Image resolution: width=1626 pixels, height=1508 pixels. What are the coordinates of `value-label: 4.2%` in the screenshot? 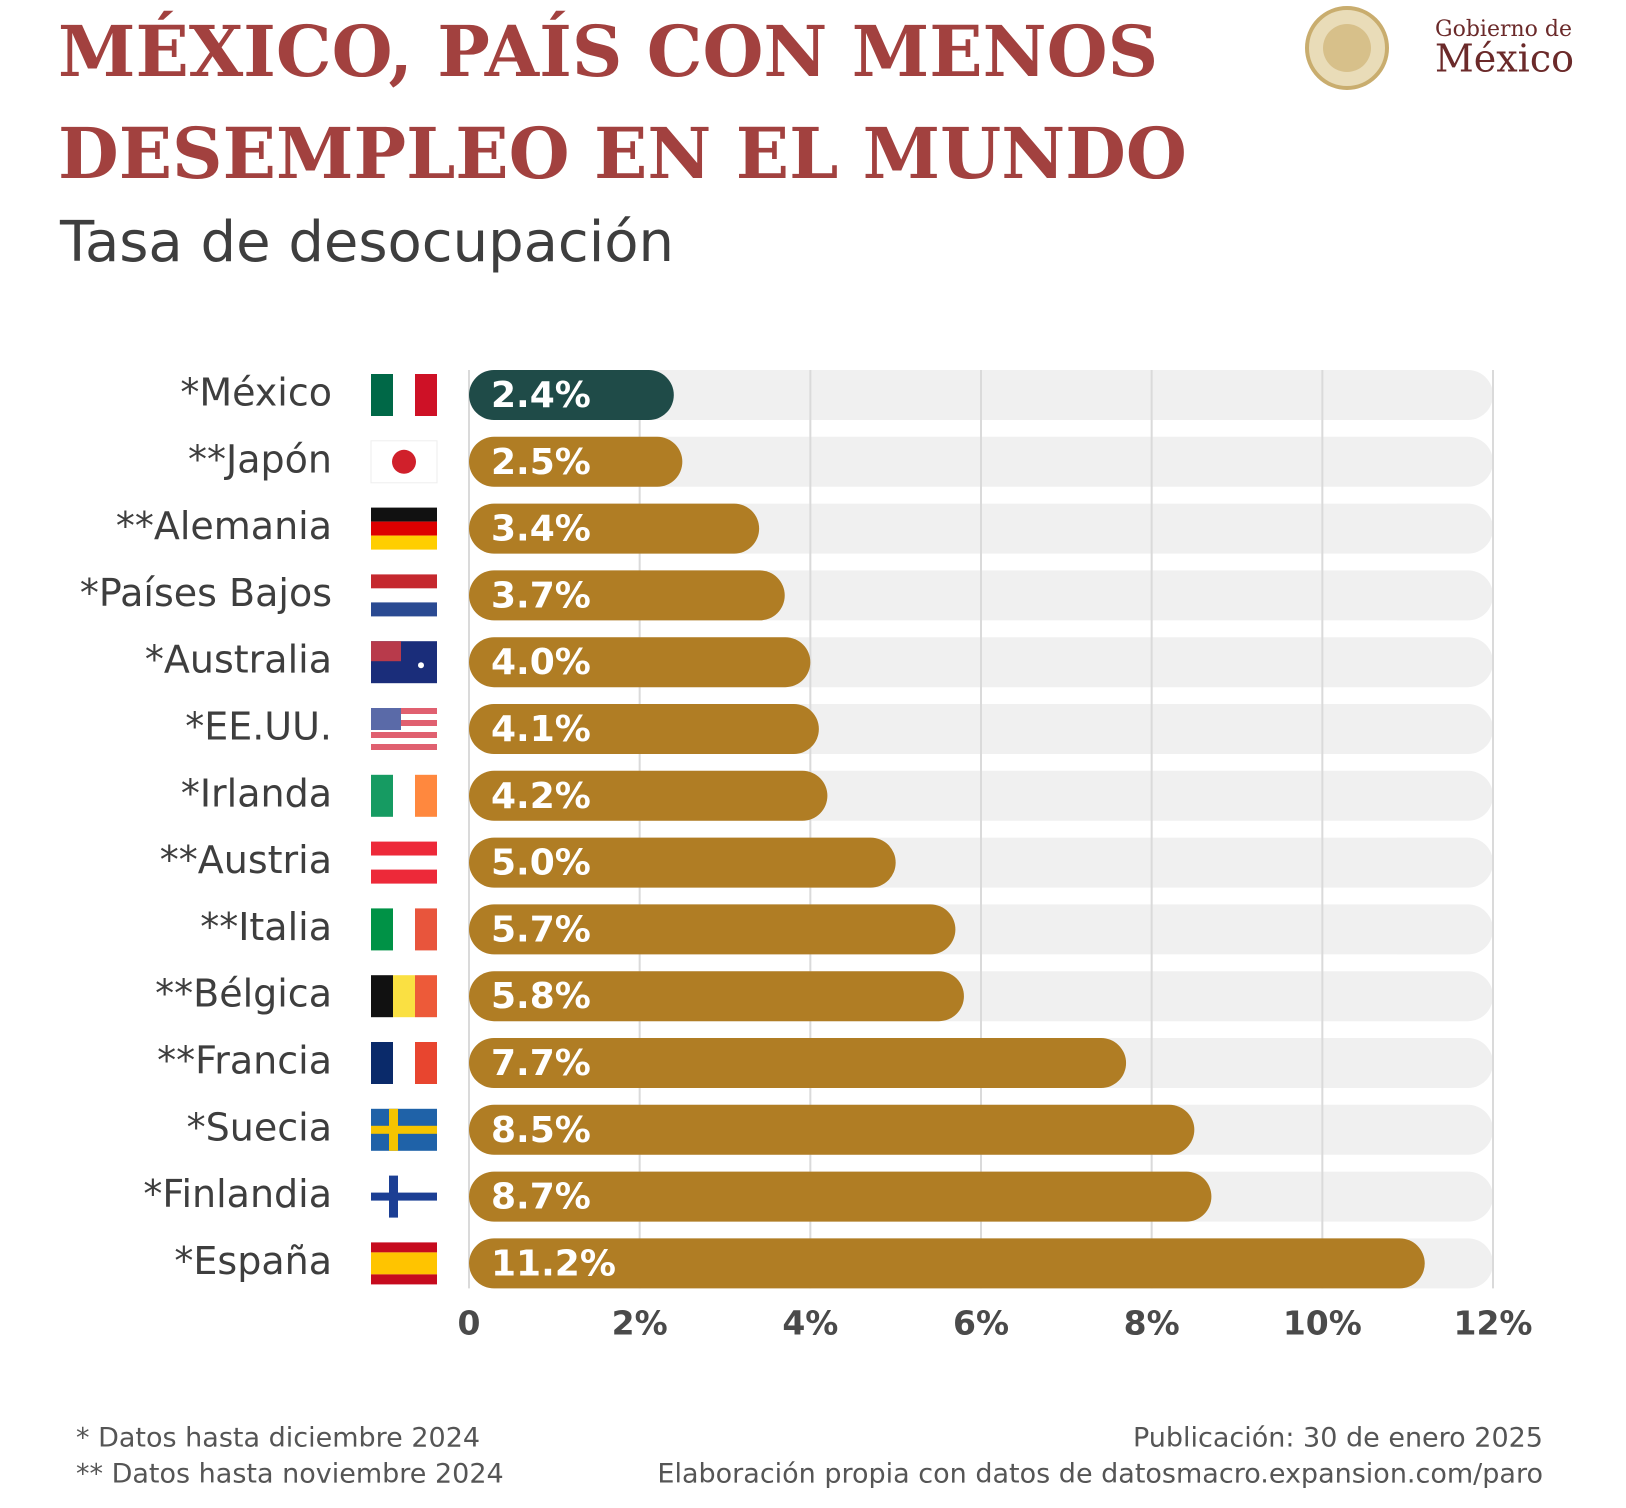 It's located at (541, 796).